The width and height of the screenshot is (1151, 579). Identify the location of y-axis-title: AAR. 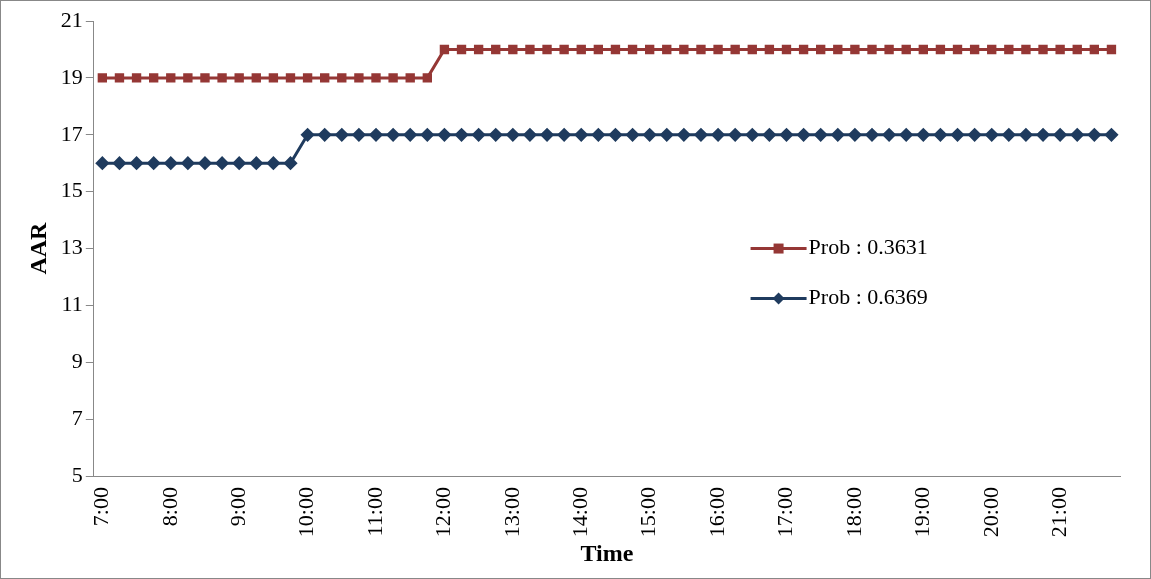
(37, 248).